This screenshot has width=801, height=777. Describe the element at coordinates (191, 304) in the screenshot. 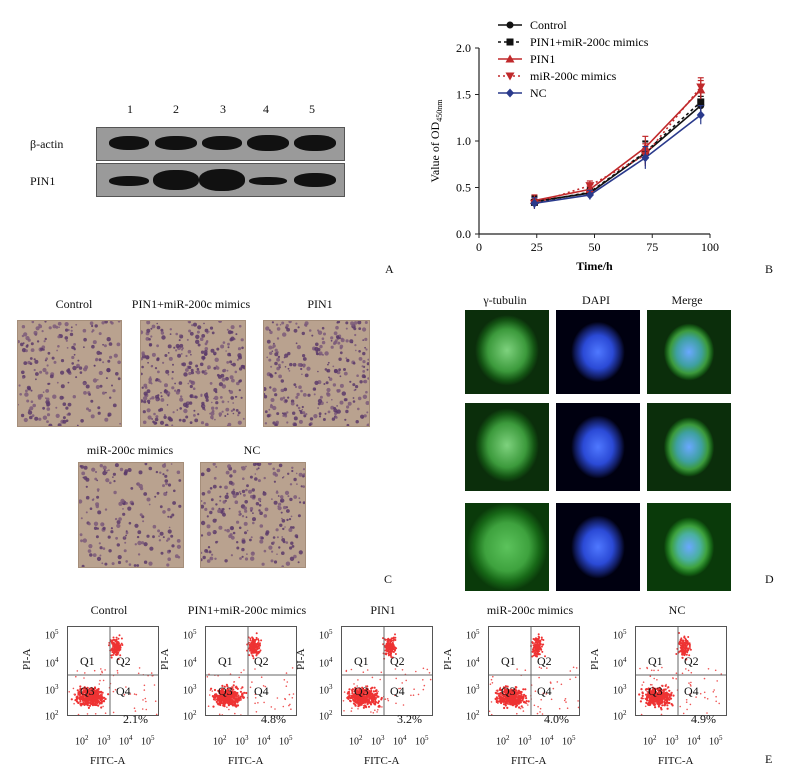

I see `micro-title: PIN1+miR-200c mimics` at that location.